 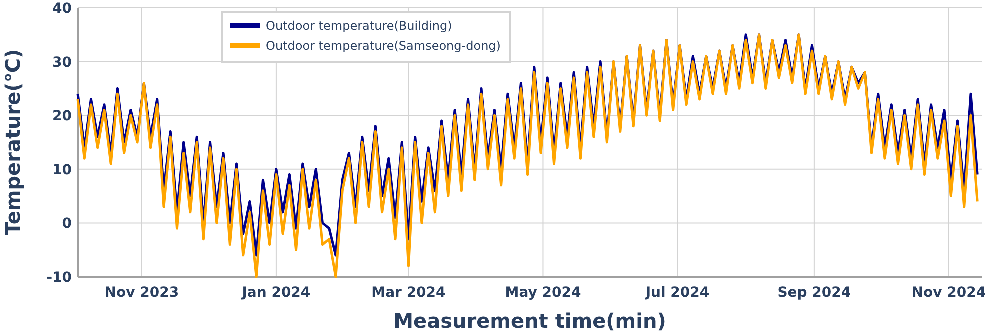 What do you see at coordinates (13, 142) in the screenshot?
I see `y-axis-title: Temperature(℃)` at bounding box center [13, 142].